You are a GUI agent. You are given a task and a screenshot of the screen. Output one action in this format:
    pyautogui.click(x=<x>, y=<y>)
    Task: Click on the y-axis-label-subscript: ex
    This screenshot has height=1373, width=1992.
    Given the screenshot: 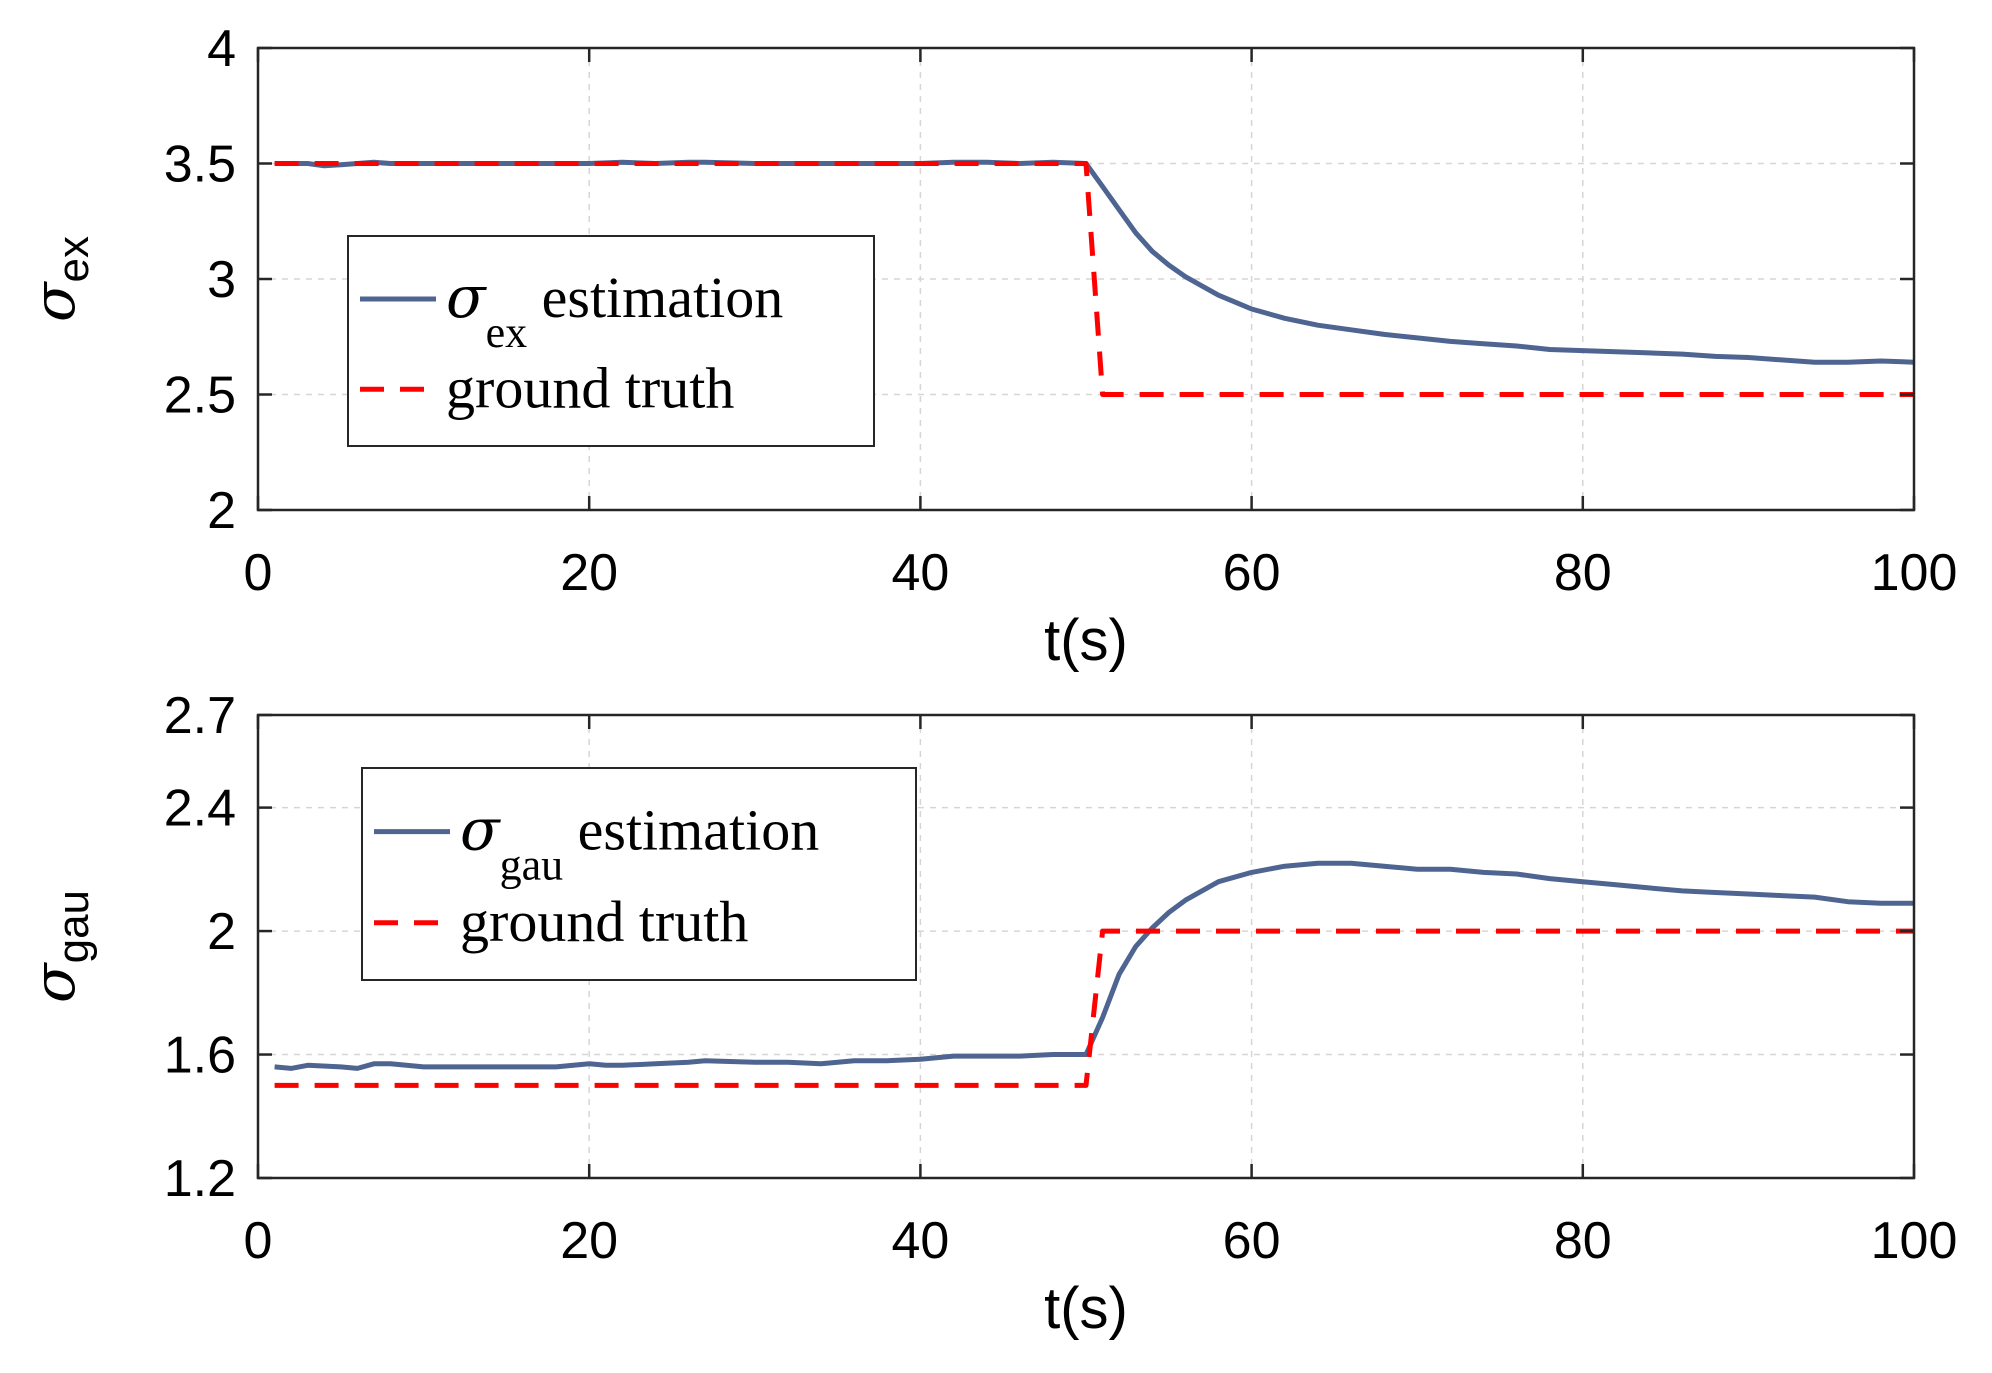 What is the action you would take?
    pyautogui.click(x=73, y=259)
    